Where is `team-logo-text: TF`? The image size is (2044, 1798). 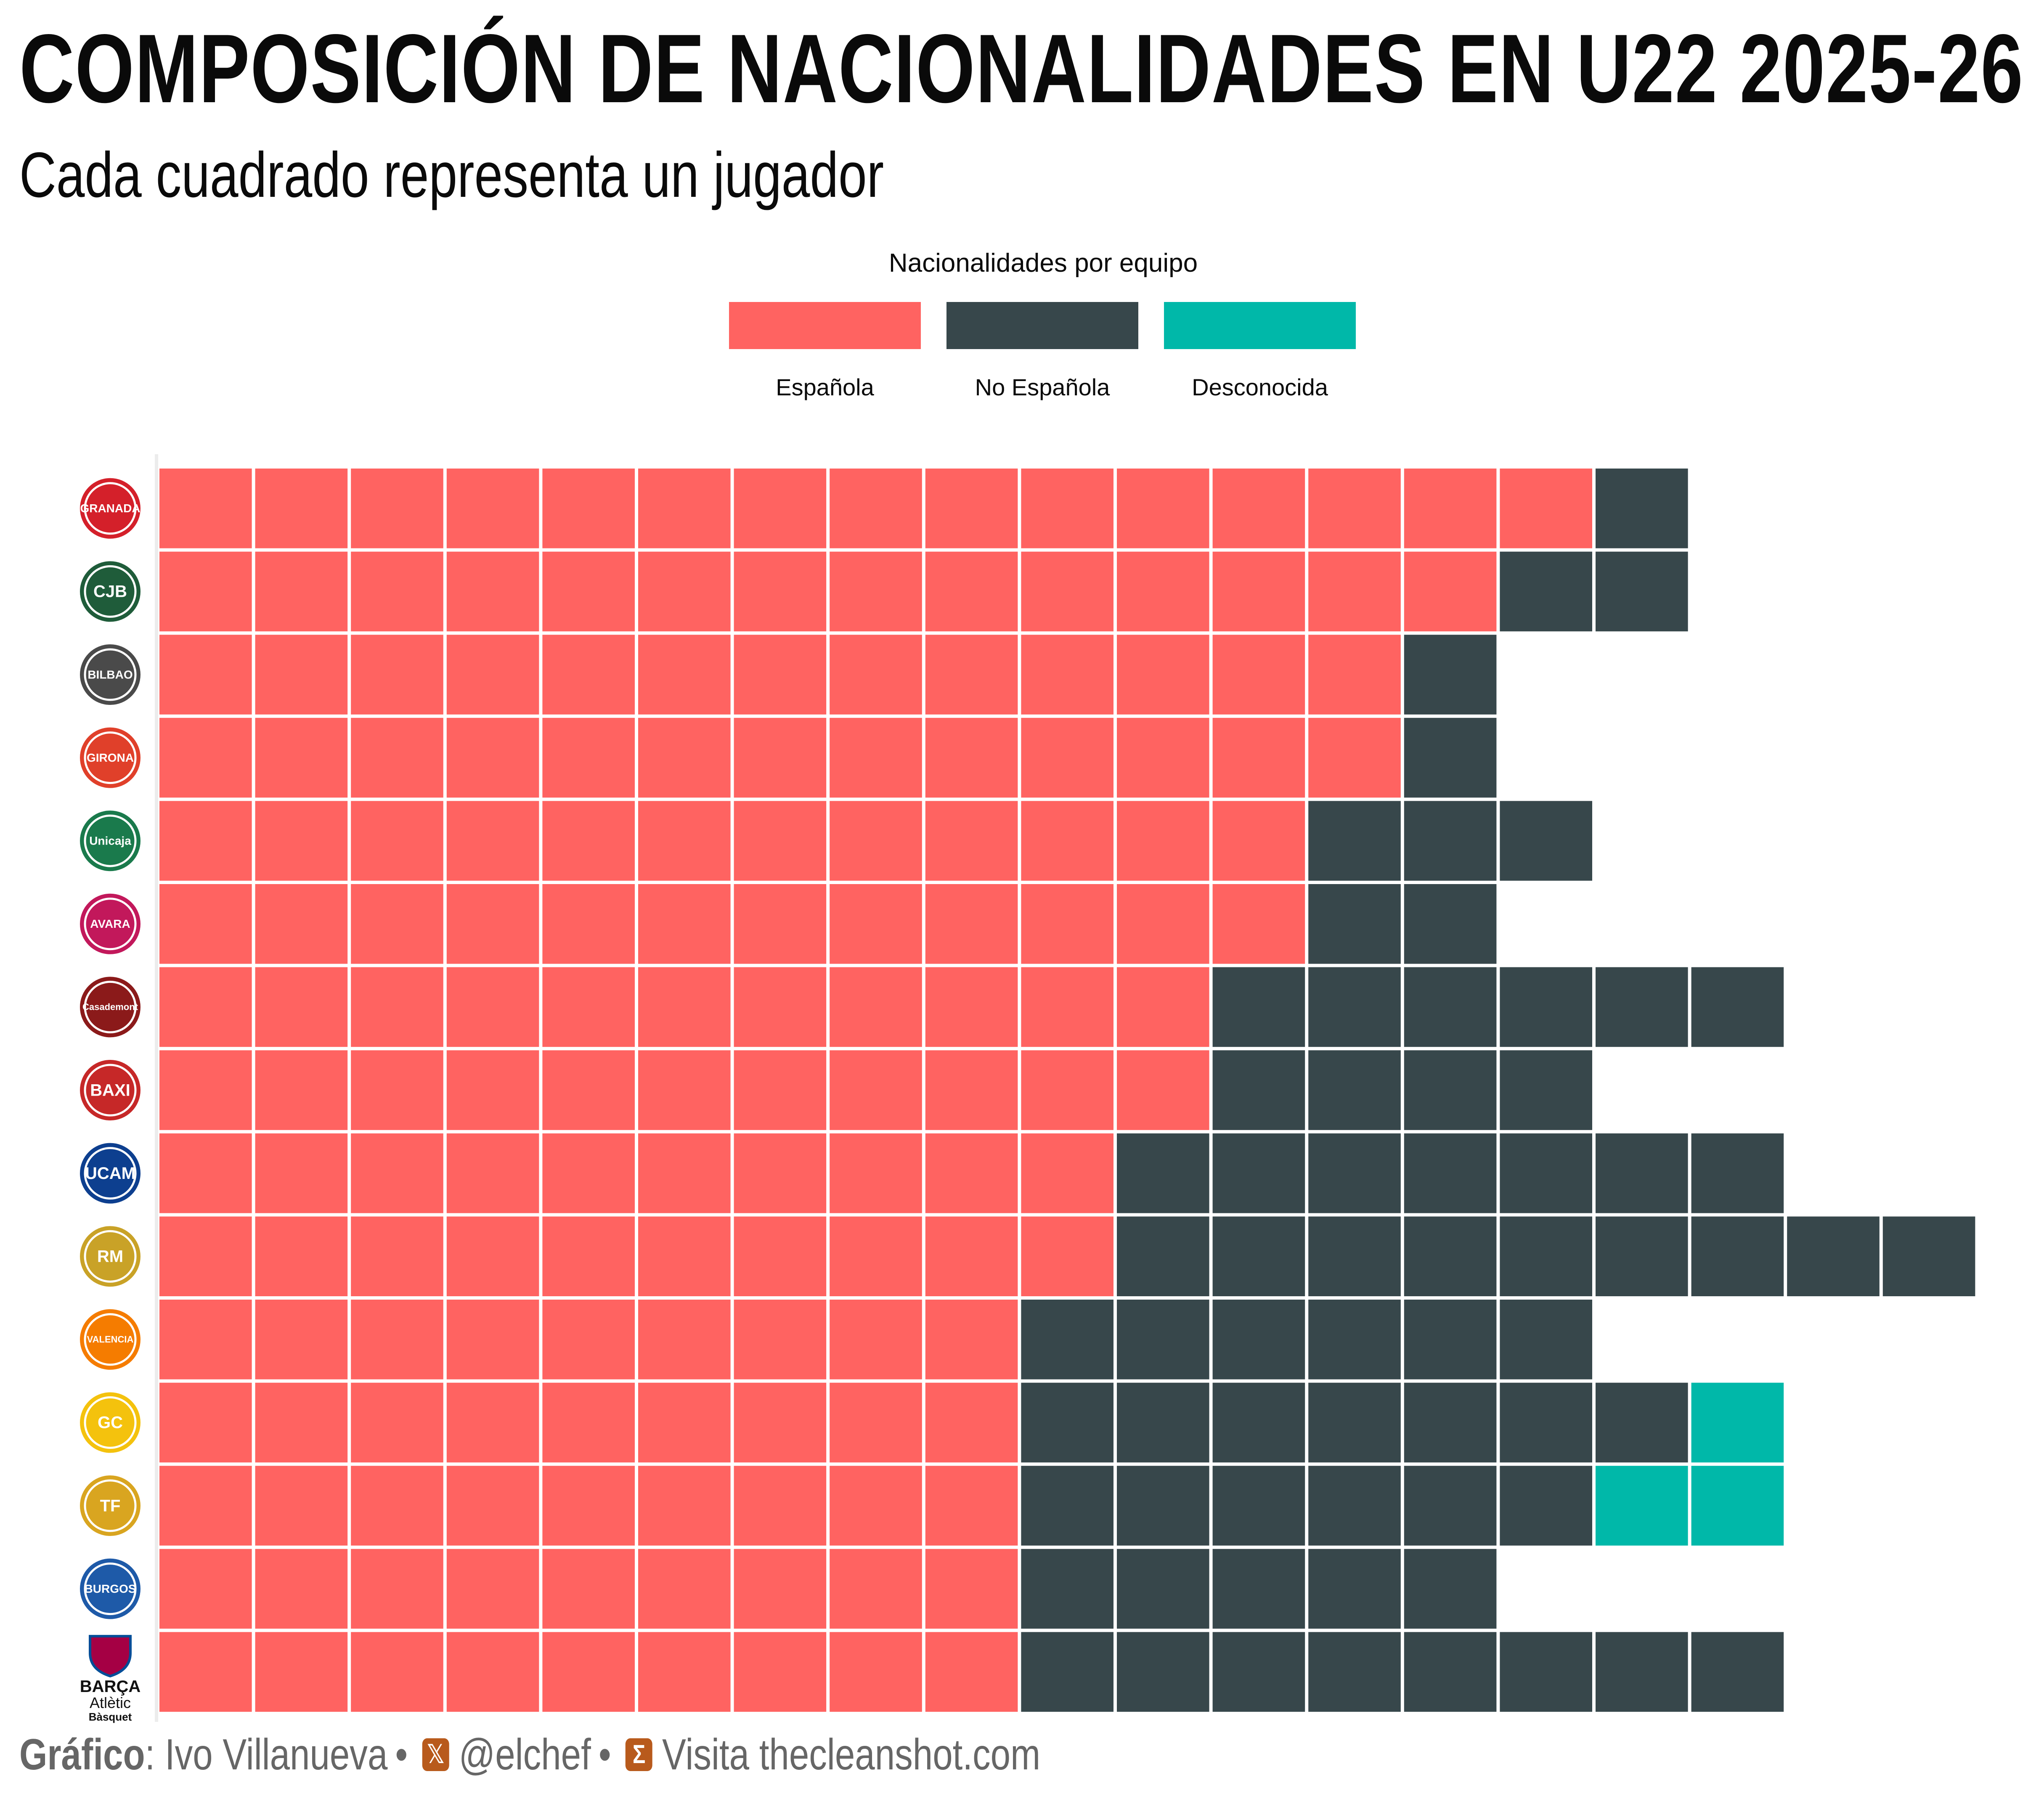 team-logo-text: TF is located at coordinates (110, 1506).